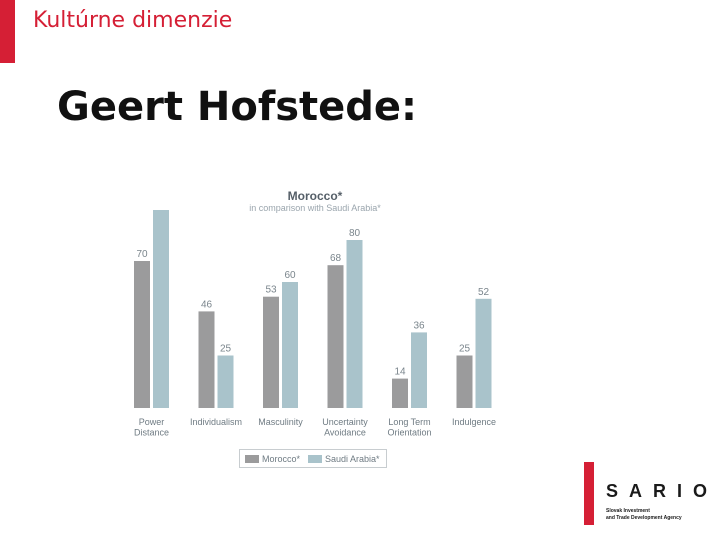  I want to click on legend-swatch-saudi-arabia, so click(315, 458).